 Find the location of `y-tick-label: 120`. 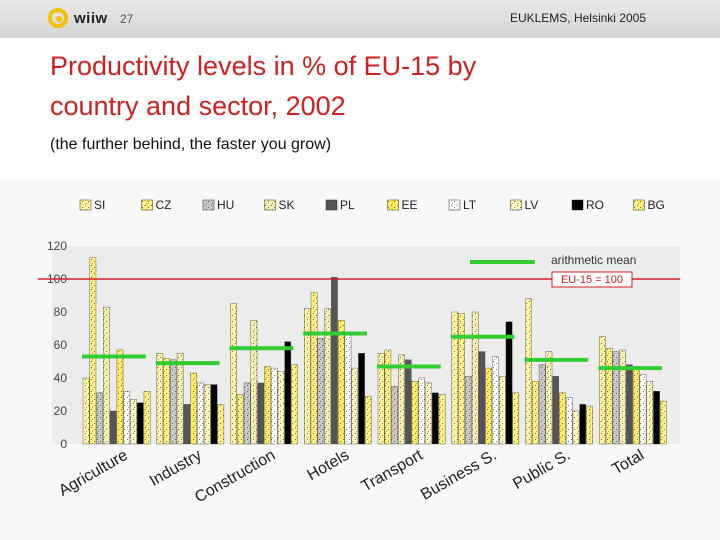

y-tick-label: 120 is located at coordinates (57, 246).